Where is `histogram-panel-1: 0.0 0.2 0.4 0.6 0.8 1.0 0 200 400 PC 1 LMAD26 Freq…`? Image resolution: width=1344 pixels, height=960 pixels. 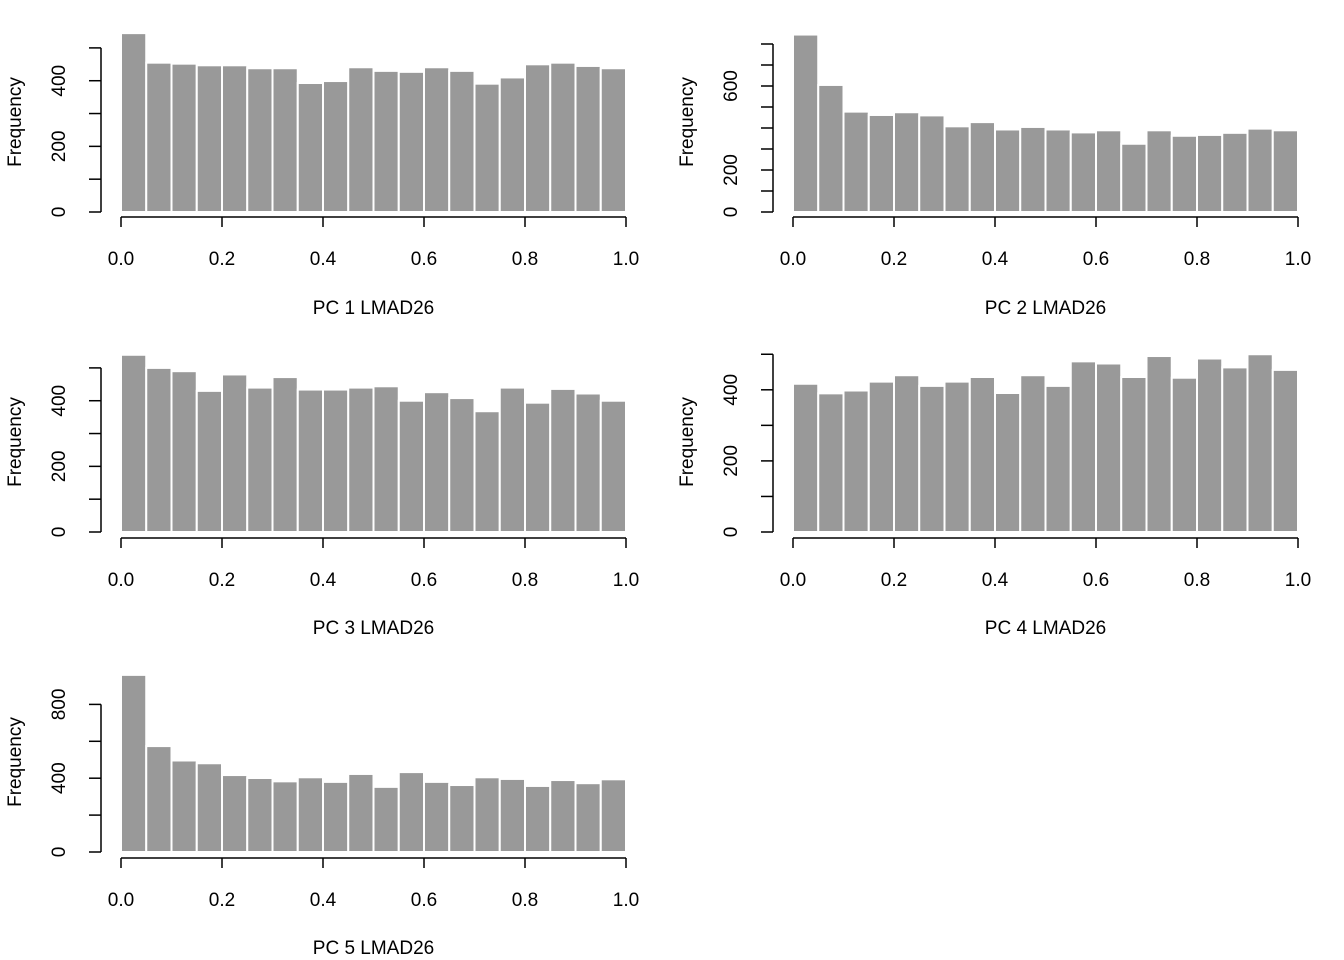
histogram-panel-1: 0.0 0.2 0.4 0.6 0.8 1.0 0 200 400 PC 1 LMAD26 Freq… is located at coordinates (322, 175).